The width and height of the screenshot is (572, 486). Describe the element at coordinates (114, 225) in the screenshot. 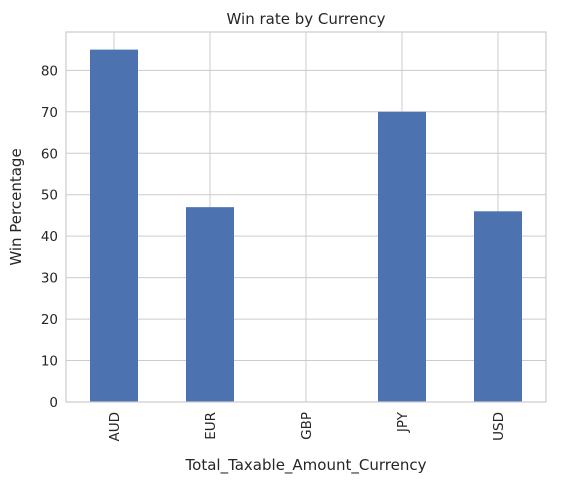

I see `bar-aud` at that location.